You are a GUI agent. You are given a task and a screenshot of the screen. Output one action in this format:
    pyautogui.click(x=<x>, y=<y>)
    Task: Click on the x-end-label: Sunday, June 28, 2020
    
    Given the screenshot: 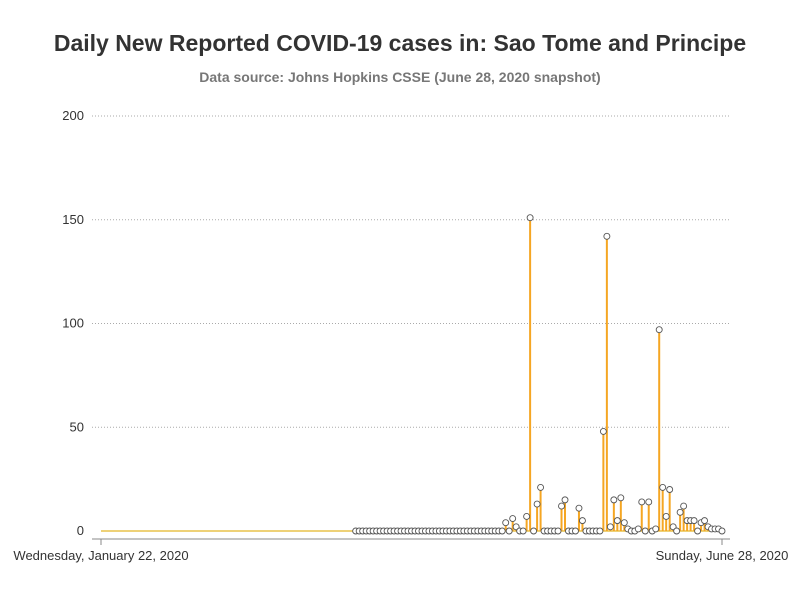 What is the action you would take?
    pyautogui.click(x=722, y=555)
    